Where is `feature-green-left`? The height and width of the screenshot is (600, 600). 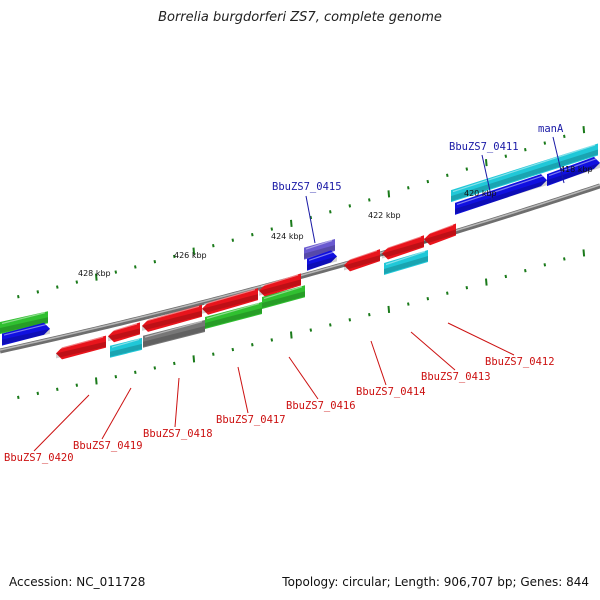 feature-green-left is located at coordinates (24, 322).